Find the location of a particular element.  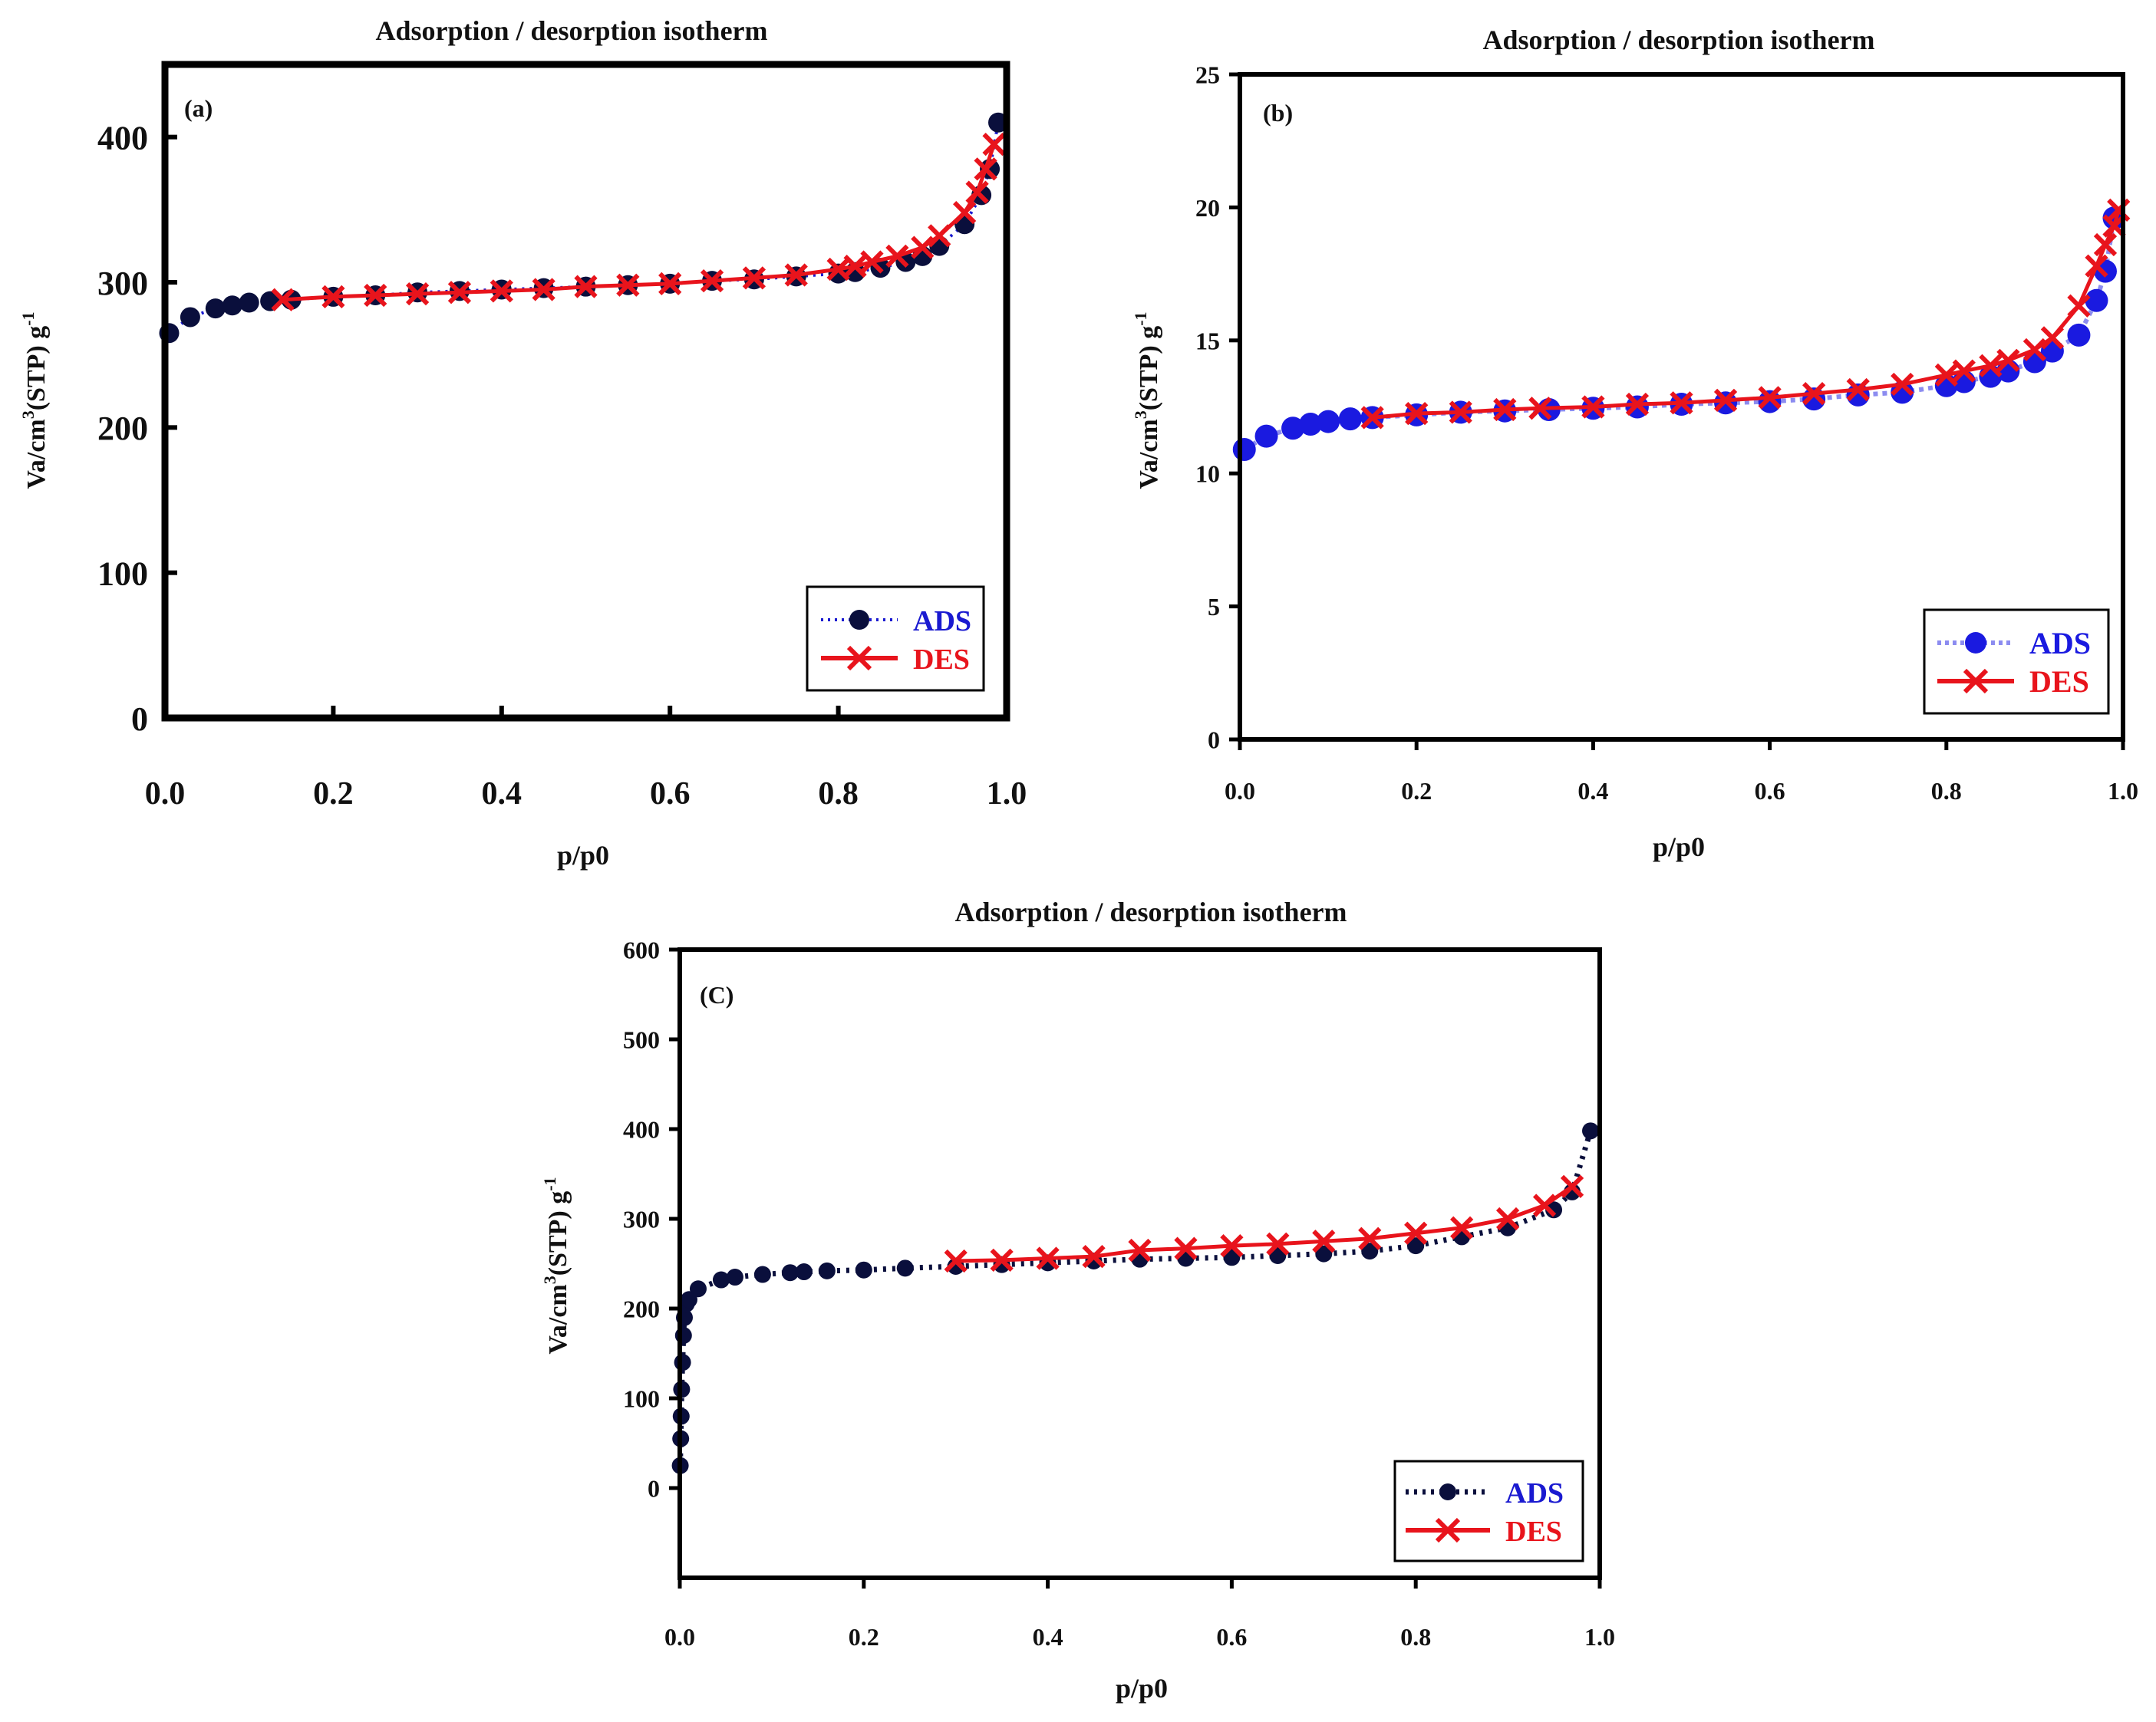

y-tick-label: 25 is located at coordinates (1207, 75).